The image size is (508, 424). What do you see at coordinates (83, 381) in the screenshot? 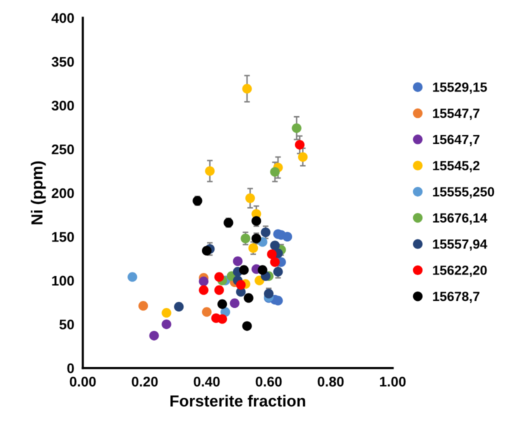
I see `x-tick-label: 0.00` at bounding box center [83, 381].